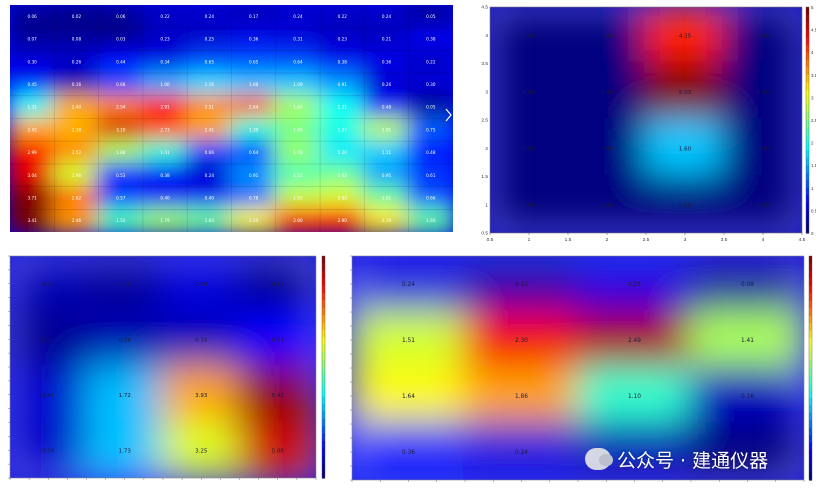  What do you see at coordinates (484, 64) in the screenshot?
I see `y-tick-label: 3.5` at bounding box center [484, 64].